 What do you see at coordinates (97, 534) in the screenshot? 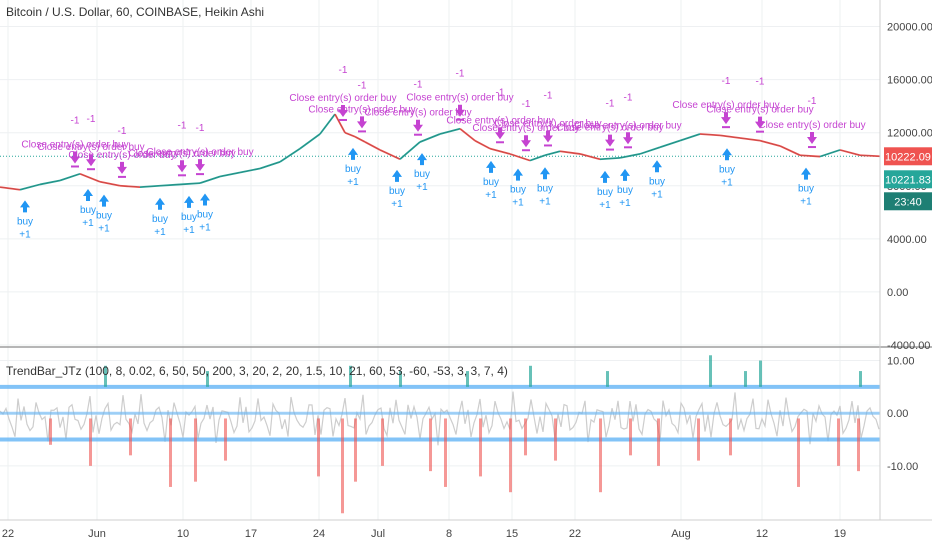
I see `time-tick-label: Jun` at bounding box center [97, 534].